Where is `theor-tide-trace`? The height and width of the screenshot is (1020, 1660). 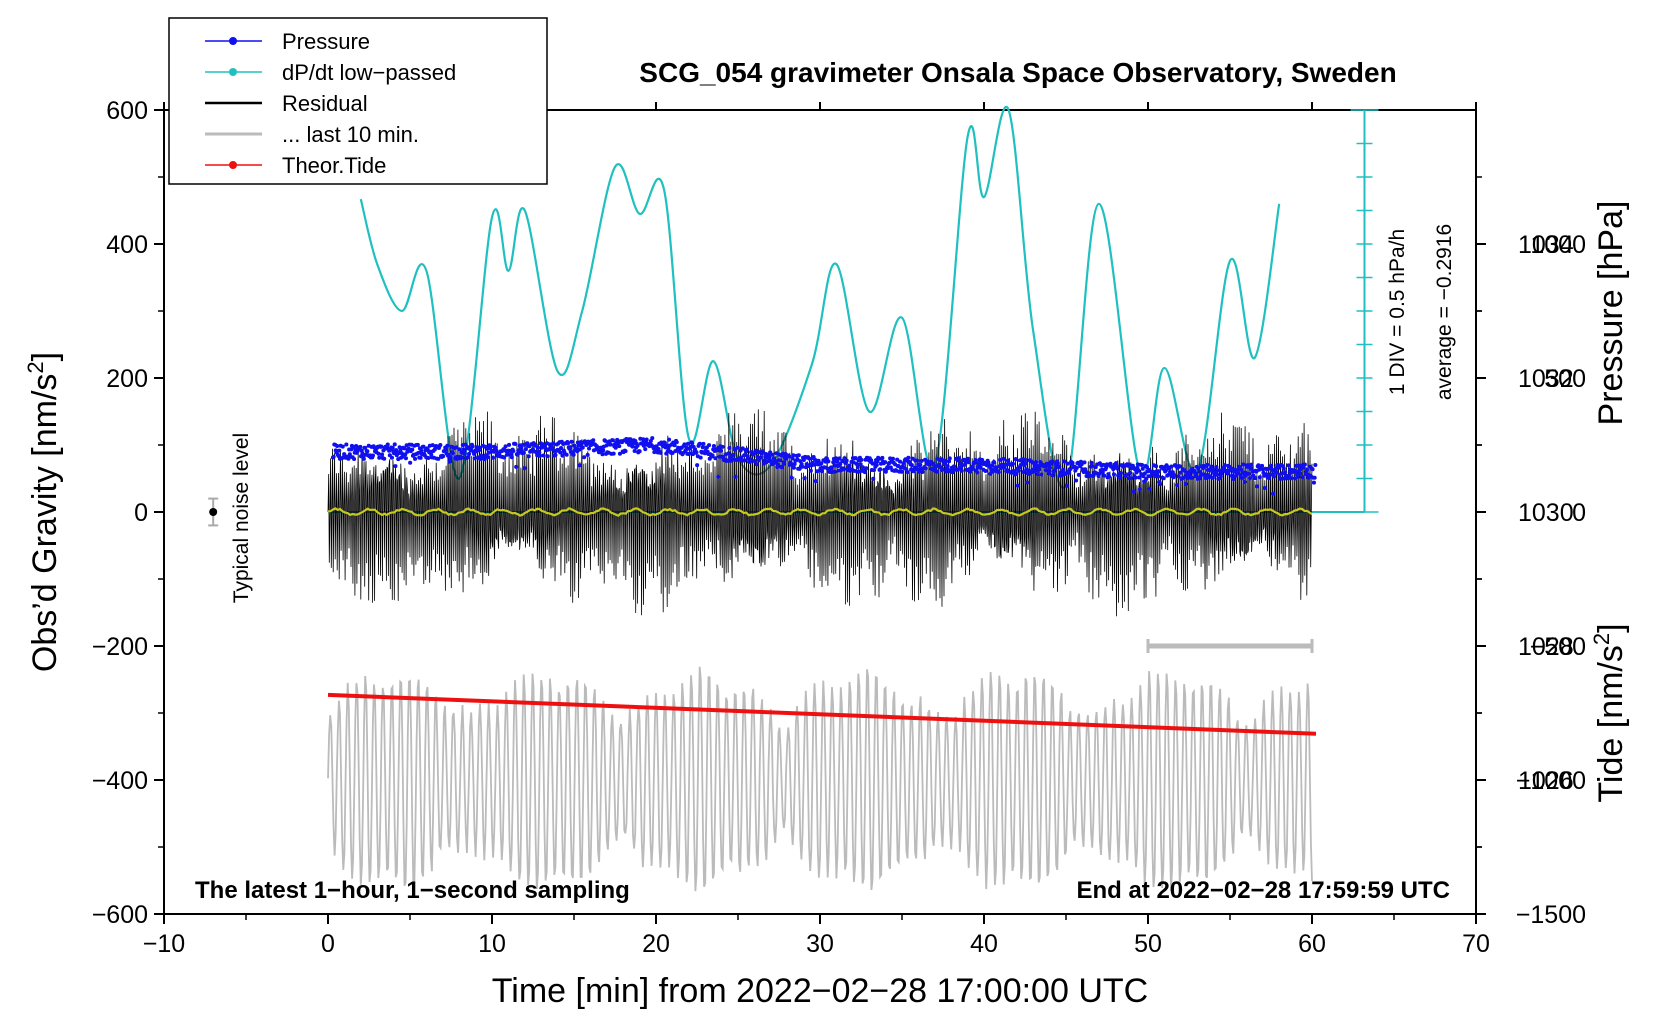 theor-tide-trace is located at coordinates (822, 714).